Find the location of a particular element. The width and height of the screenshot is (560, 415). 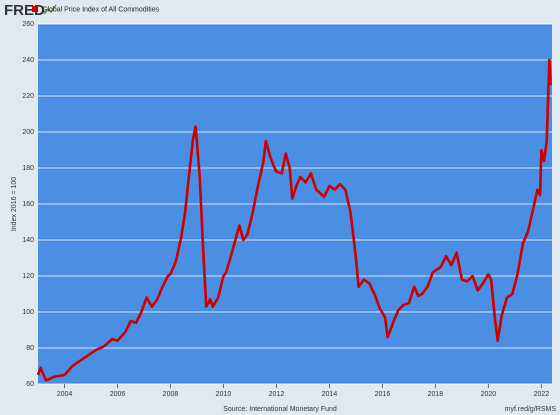

y-tick-label: 60 is located at coordinates (30, 384).